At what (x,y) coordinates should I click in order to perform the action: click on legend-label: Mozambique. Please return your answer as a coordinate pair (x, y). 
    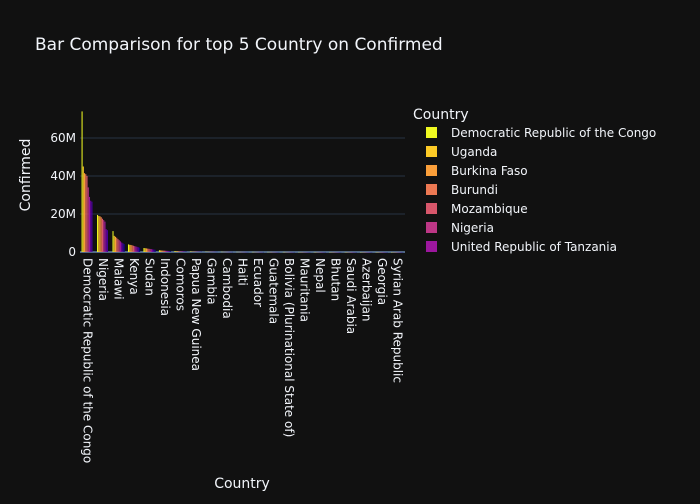
    Looking at the image, I should click on (489, 209).